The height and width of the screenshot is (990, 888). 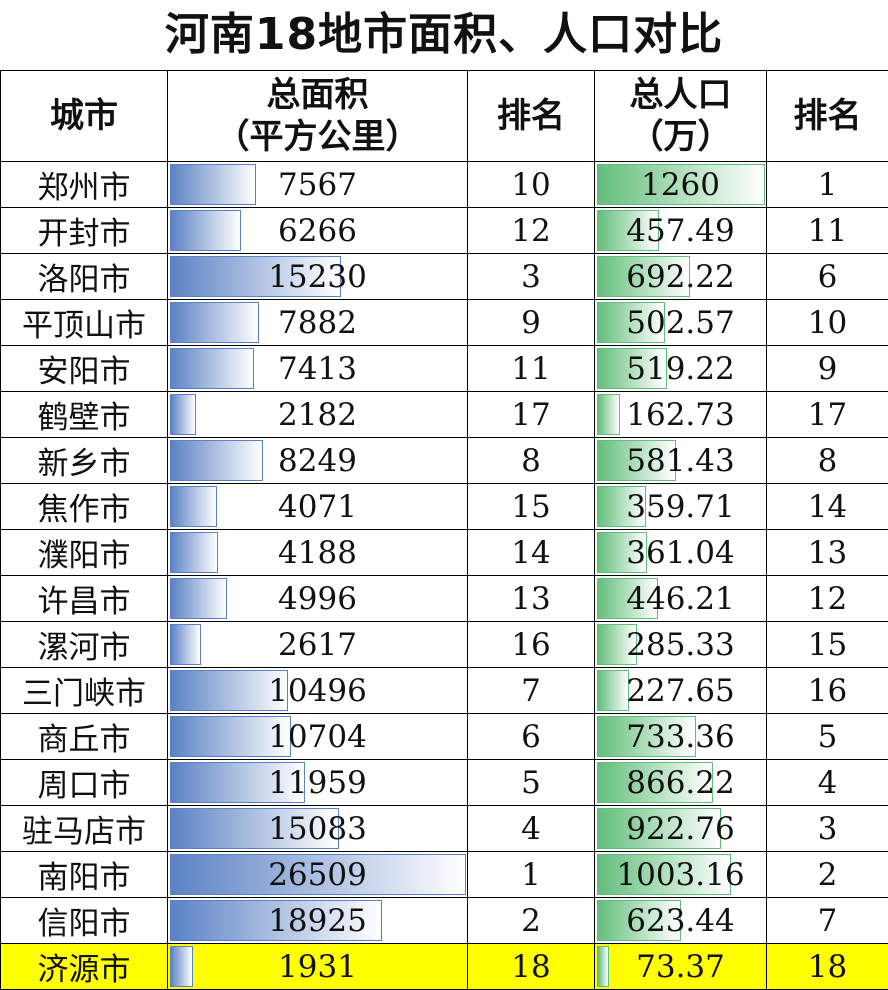 I want to click on area-rank-cell: 16, so click(x=531, y=645).